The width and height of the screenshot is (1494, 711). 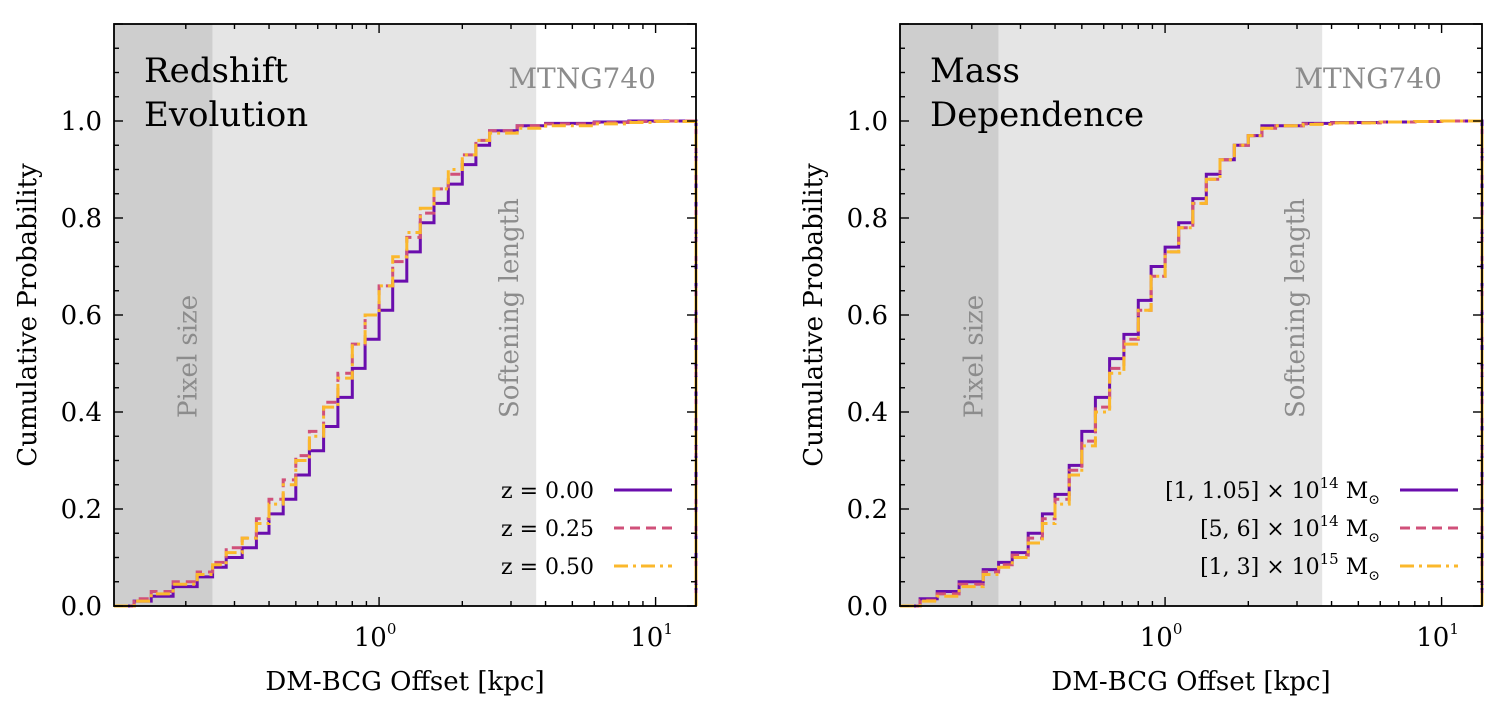 I want to click on panel-title-line-1: Mass, so click(x=975, y=71).